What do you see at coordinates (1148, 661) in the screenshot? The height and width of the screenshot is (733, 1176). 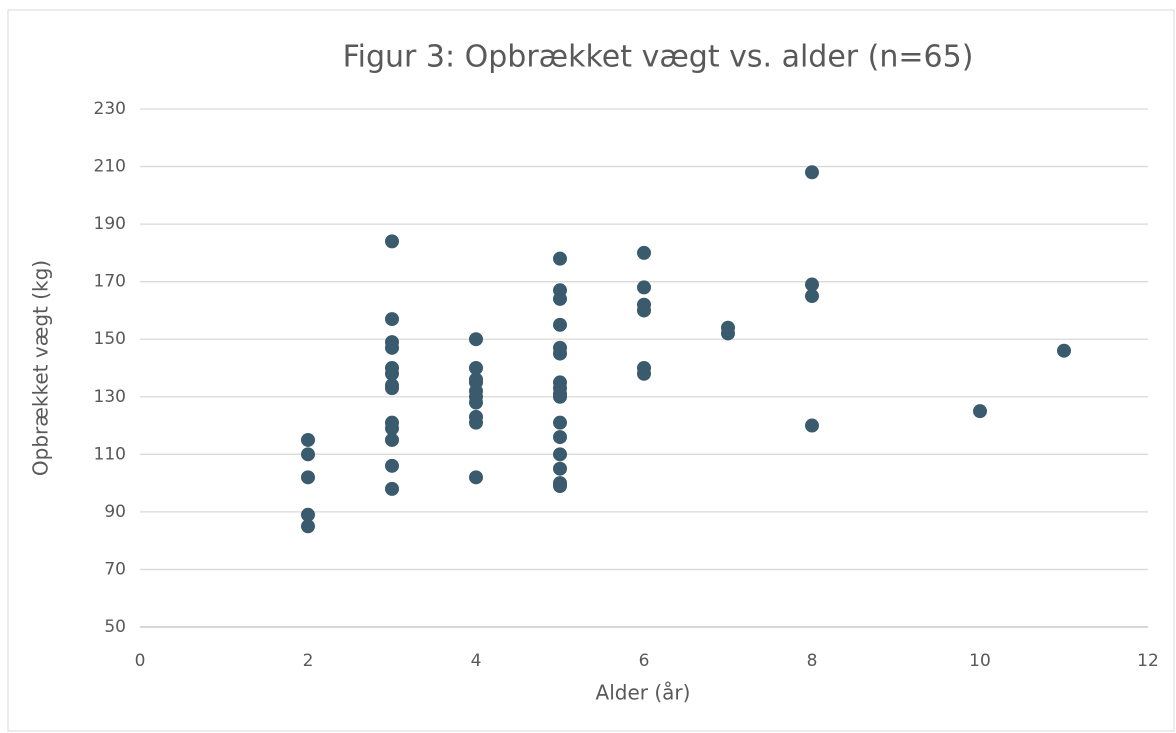 I see `x-tick-label: 12` at bounding box center [1148, 661].